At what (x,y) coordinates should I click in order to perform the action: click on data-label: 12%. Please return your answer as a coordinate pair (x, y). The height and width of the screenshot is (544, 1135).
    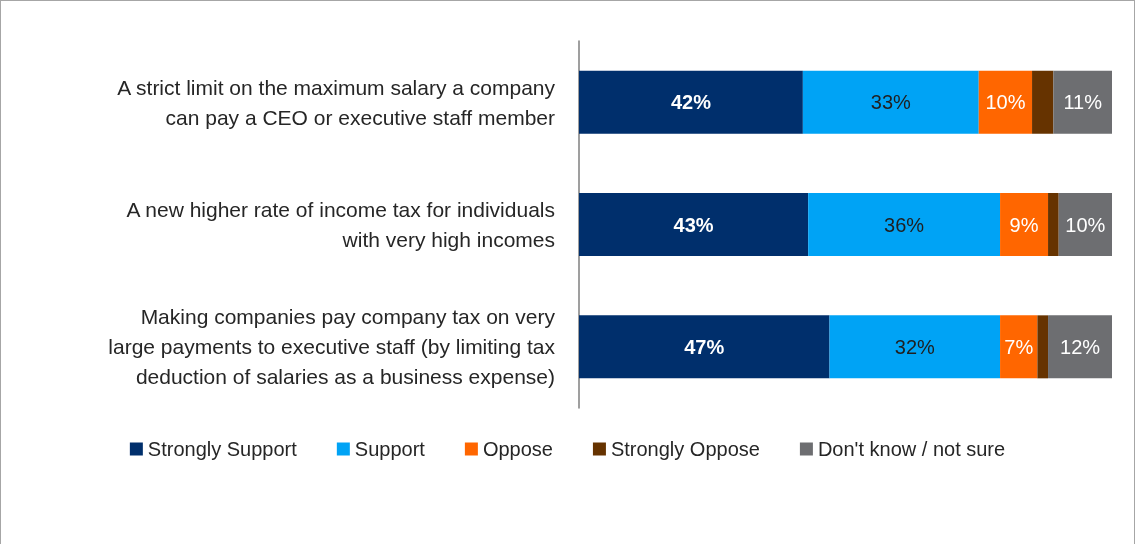
    Looking at the image, I should click on (1080, 346).